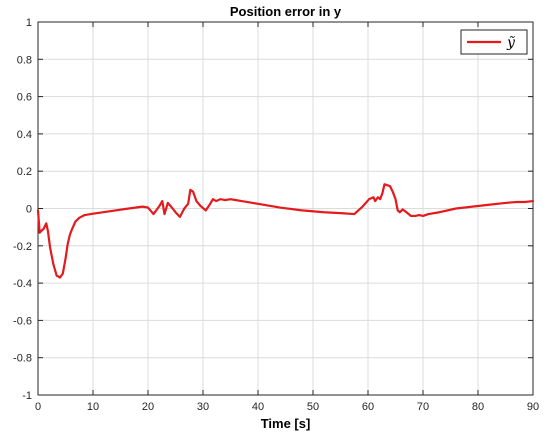 The width and height of the screenshot is (550, 445). I want to click on y-tick-label: -1, so click(27, 396).